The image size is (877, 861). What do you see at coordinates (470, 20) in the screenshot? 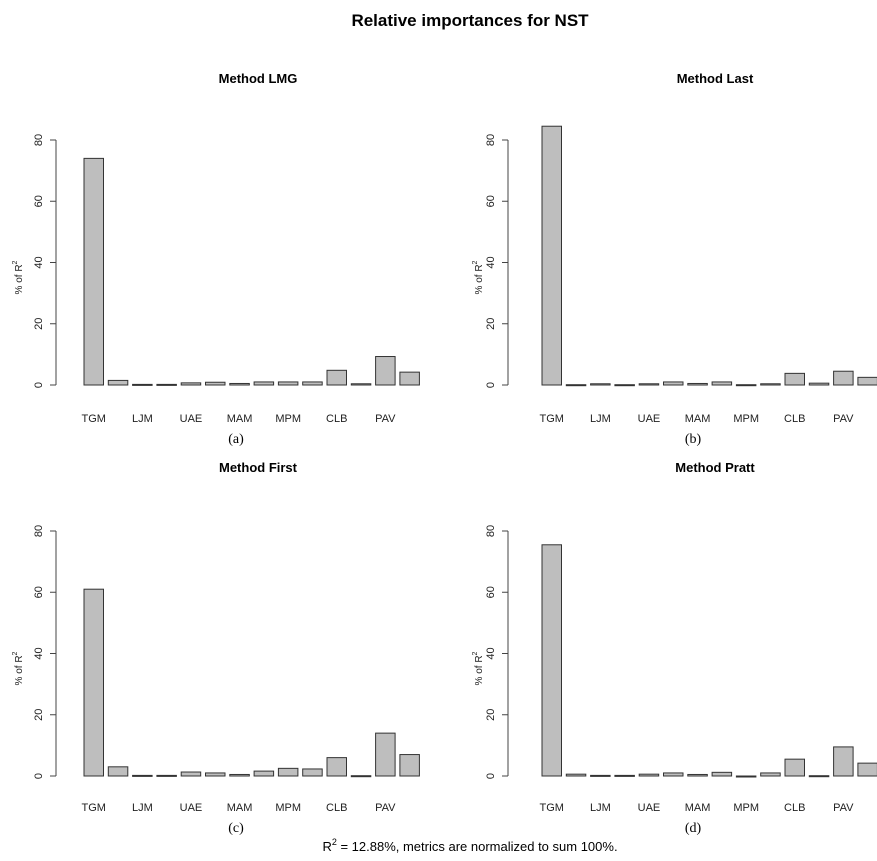
I see `figure-title: Relative importances for NST` at bounding box center [470, 20].